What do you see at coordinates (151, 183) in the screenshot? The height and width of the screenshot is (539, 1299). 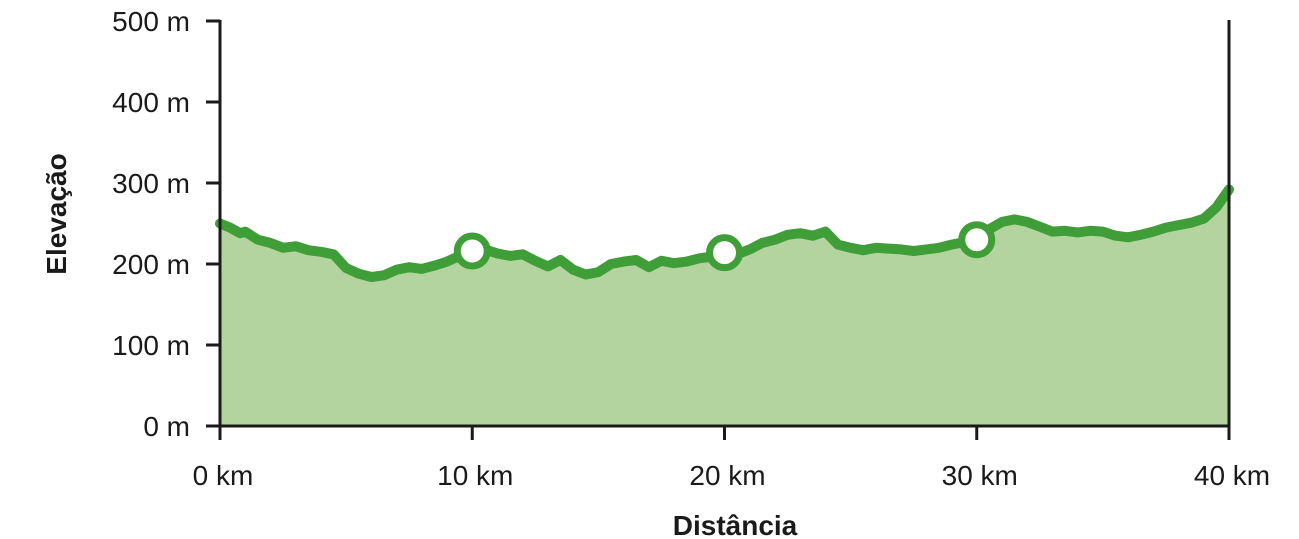 I see `y-tick-label: 300 m` at bounding box center [151, 183].